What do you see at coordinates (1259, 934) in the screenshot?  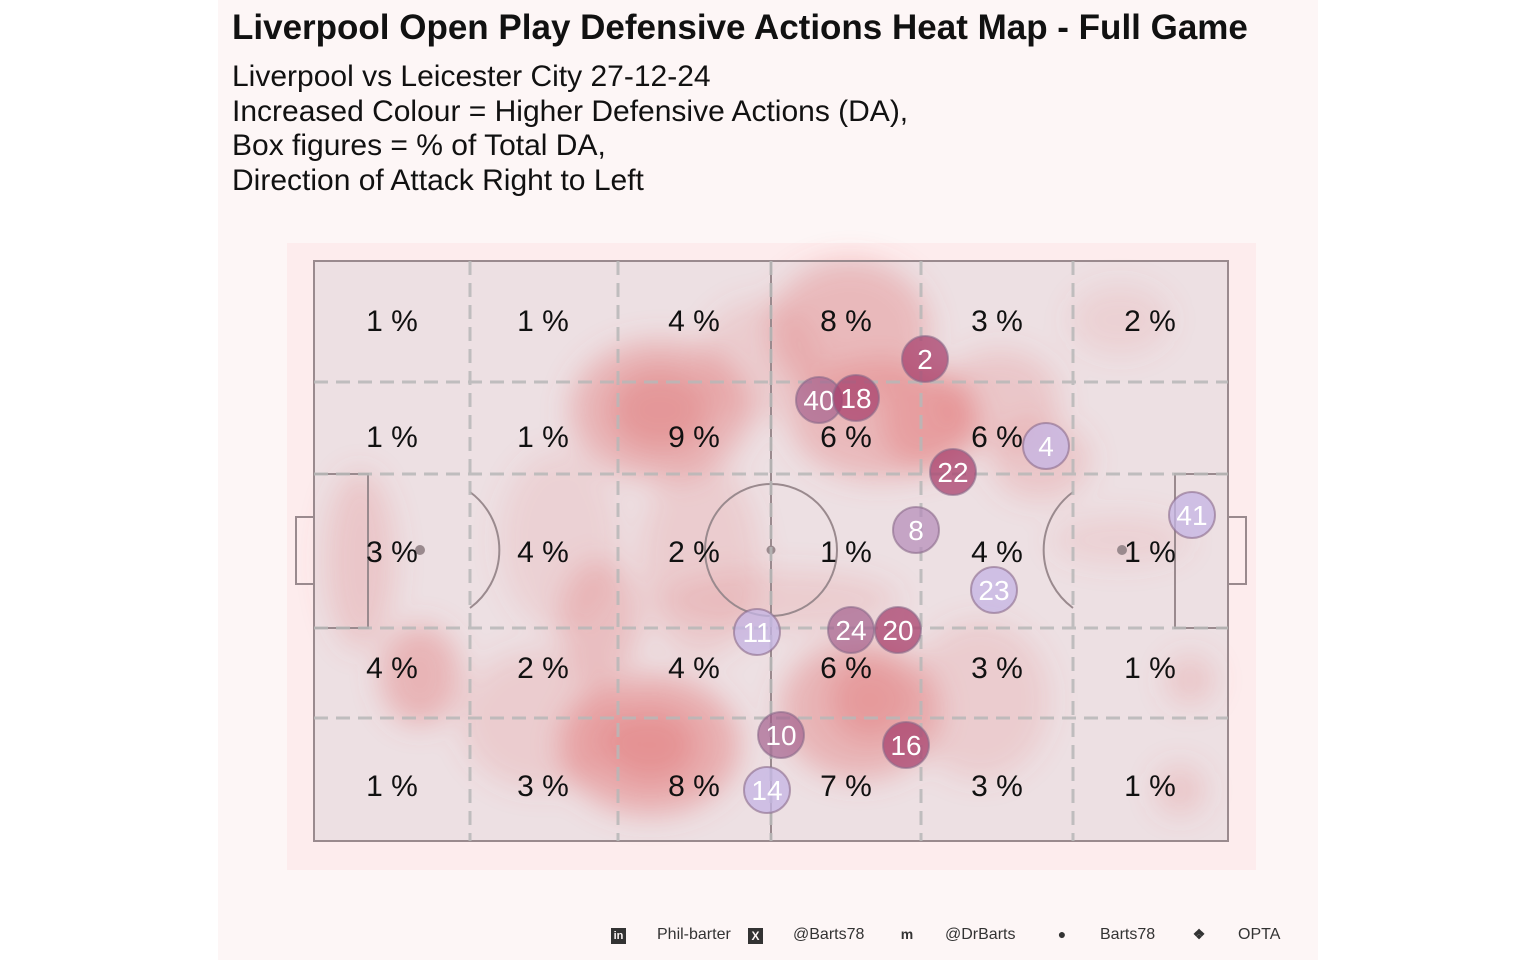 I see `data-source: OPTA` at bounding box center [1259, 934].